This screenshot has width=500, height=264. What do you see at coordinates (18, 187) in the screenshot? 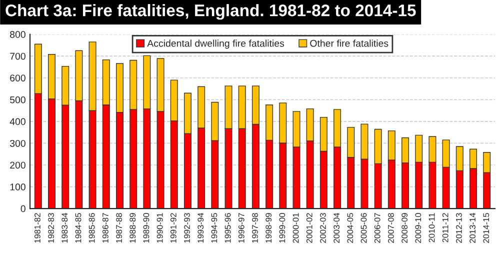
I see `y-tick-label: 100` at bounding box center [18, 187].